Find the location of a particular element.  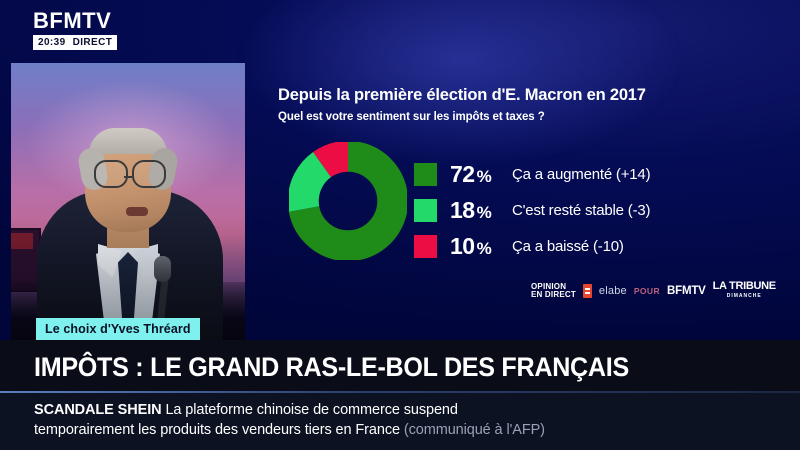

live-badge: 20:39 DIRECT is located at coordinates (75, 42).